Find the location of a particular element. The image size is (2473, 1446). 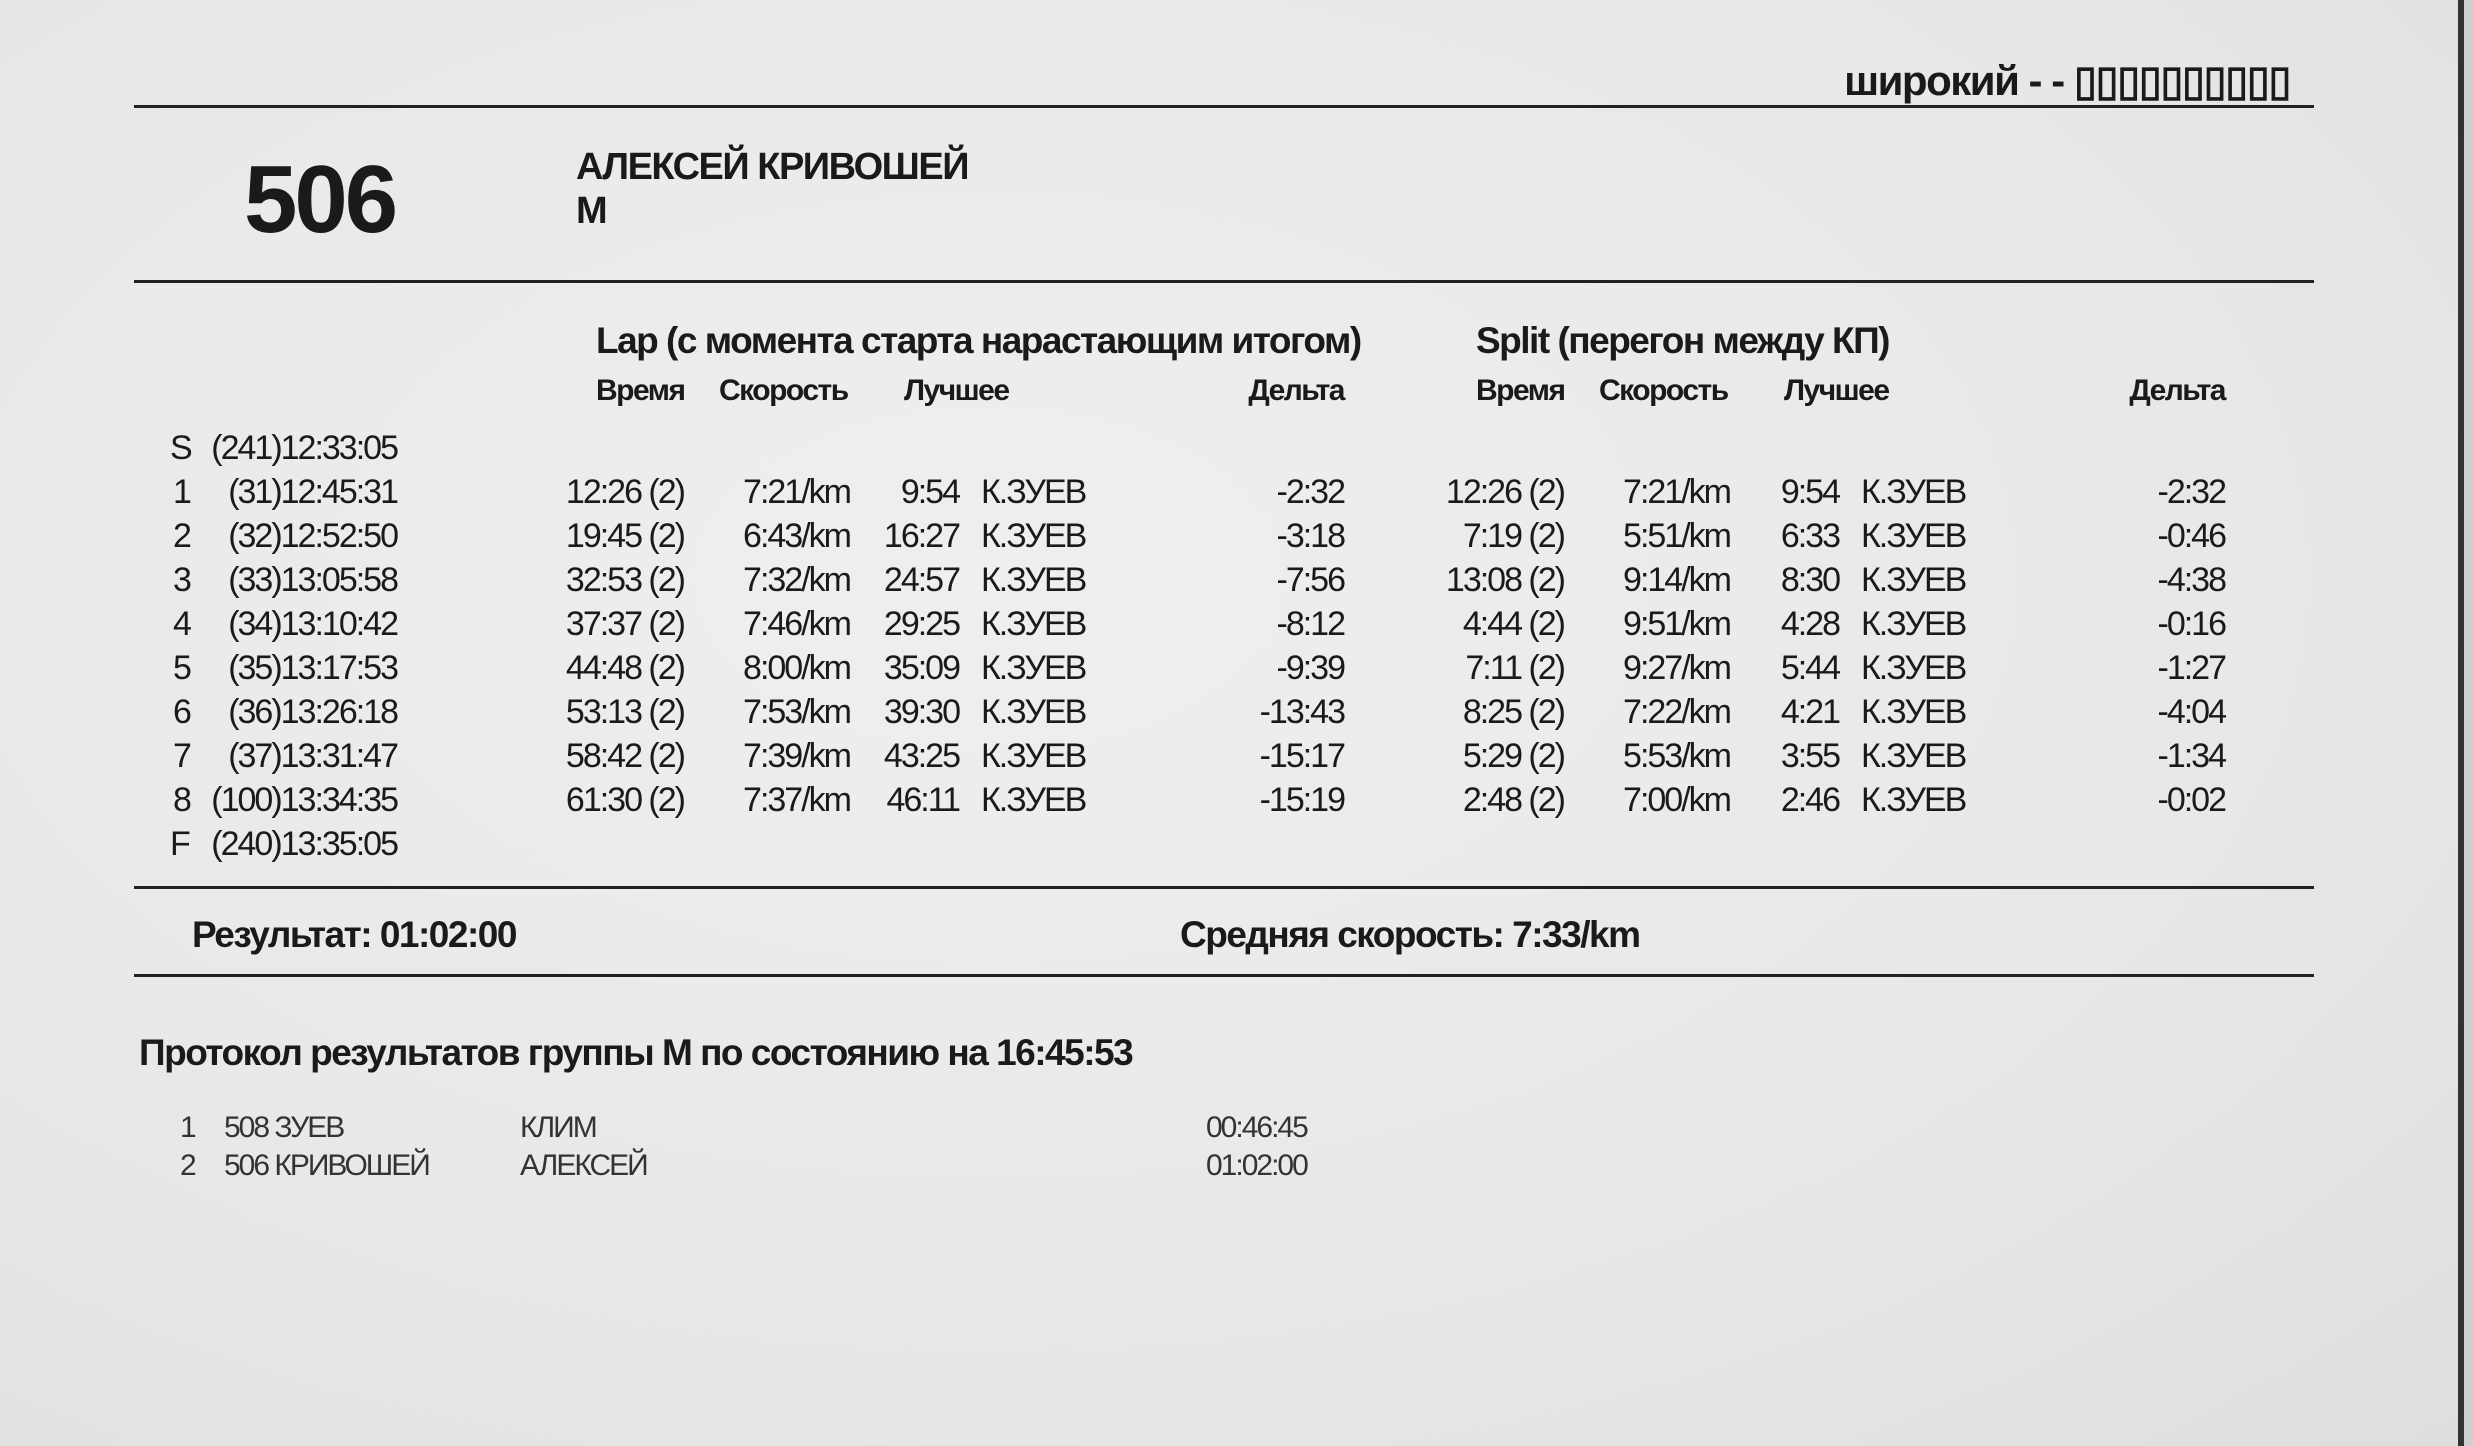

split-best: 2:46 is located at coordinates (1810, 800).